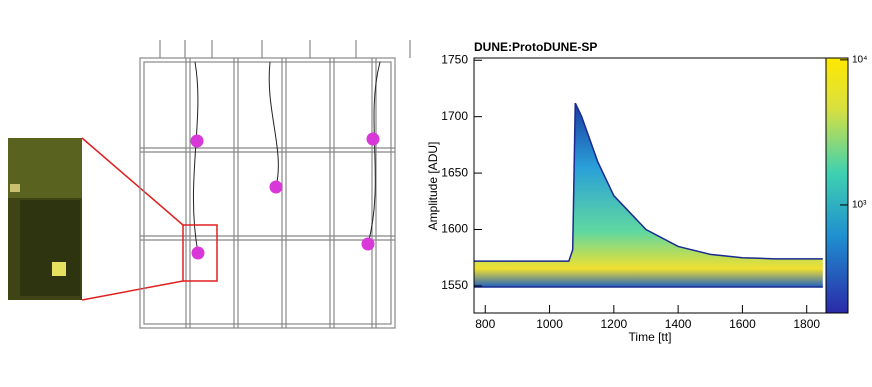  I want to click on y-tick-label: 1700, so click(454, 116).